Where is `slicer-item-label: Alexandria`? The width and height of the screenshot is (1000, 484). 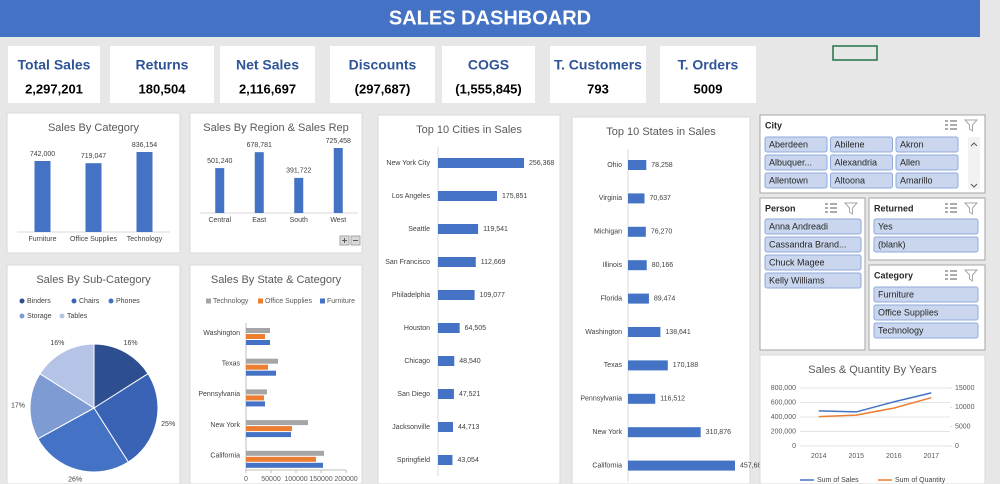
slicer-item-label: Alexandria is located at coordinates (856, 162).